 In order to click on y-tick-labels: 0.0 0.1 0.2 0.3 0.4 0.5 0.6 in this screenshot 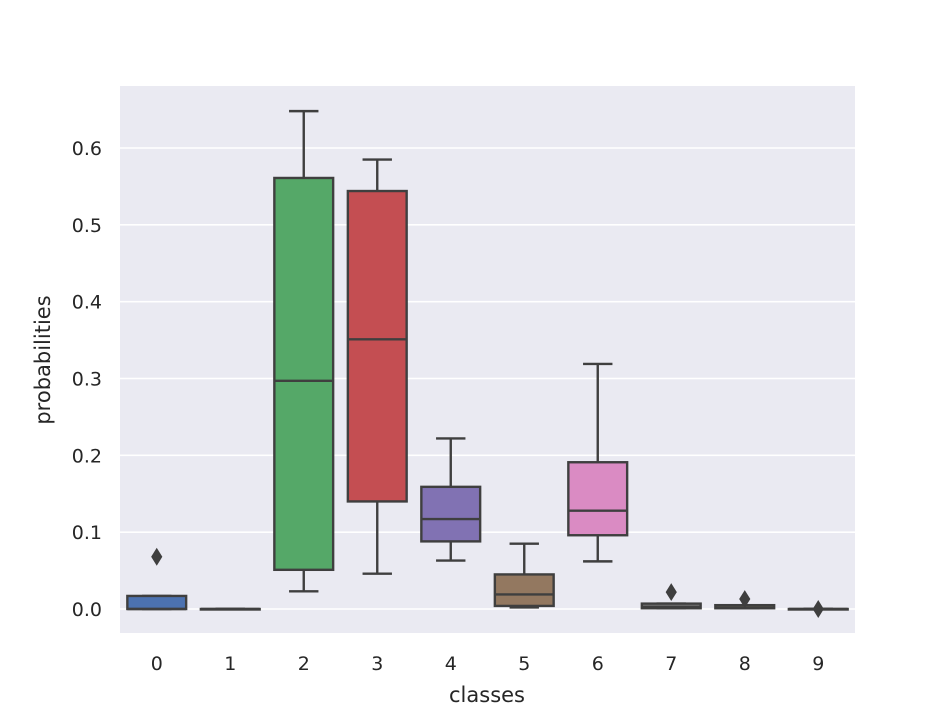, I will do `click(87, 379)`.